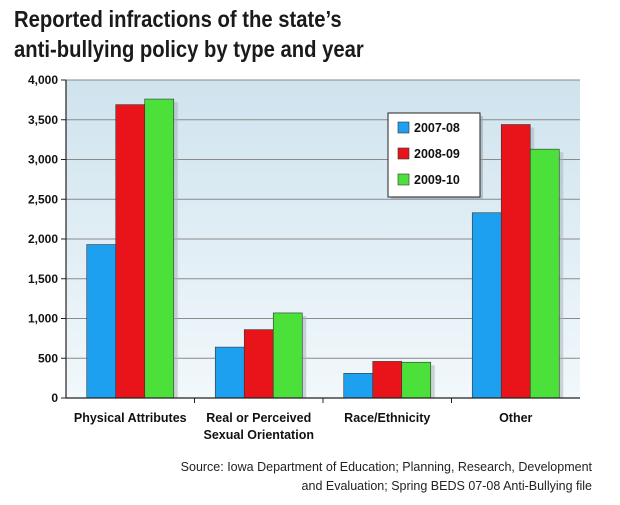 Image resolution: width=620 pixels, height=505 pixels. Describe the element at coordinates (43, 80) in the screenshot. I see `y-tick-label: 4,000` at that location.